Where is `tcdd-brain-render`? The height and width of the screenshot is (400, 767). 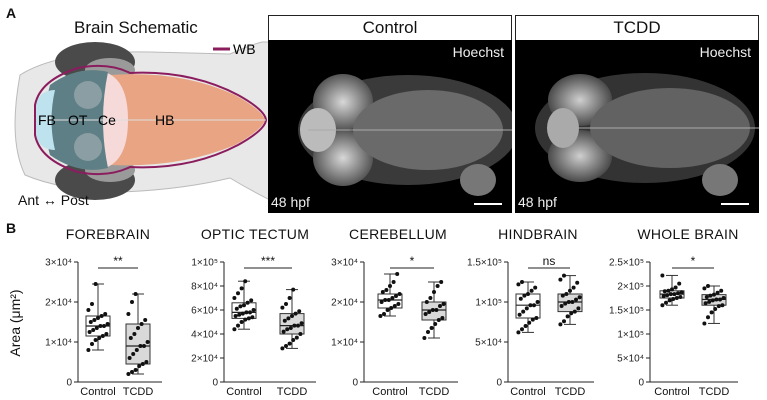 tcdd-brain-render is located at coordinates (647, 134).